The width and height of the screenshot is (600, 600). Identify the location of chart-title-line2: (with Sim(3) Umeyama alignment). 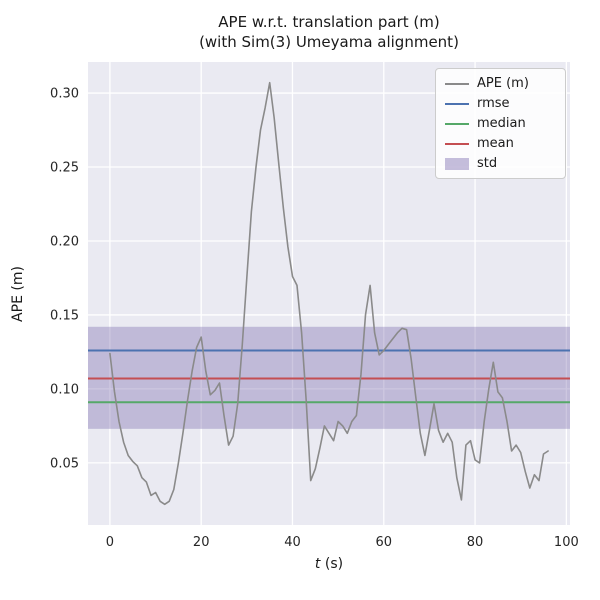
(329, 42).